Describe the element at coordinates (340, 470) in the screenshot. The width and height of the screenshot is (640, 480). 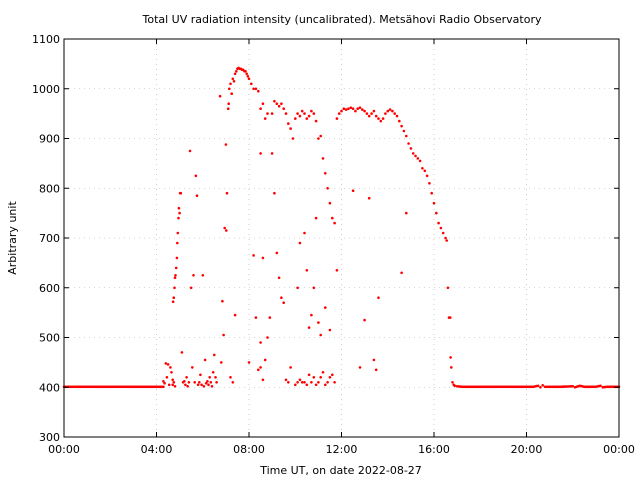
I see `x-axis-label: Time UT, on date 2022-08-27` at that location.